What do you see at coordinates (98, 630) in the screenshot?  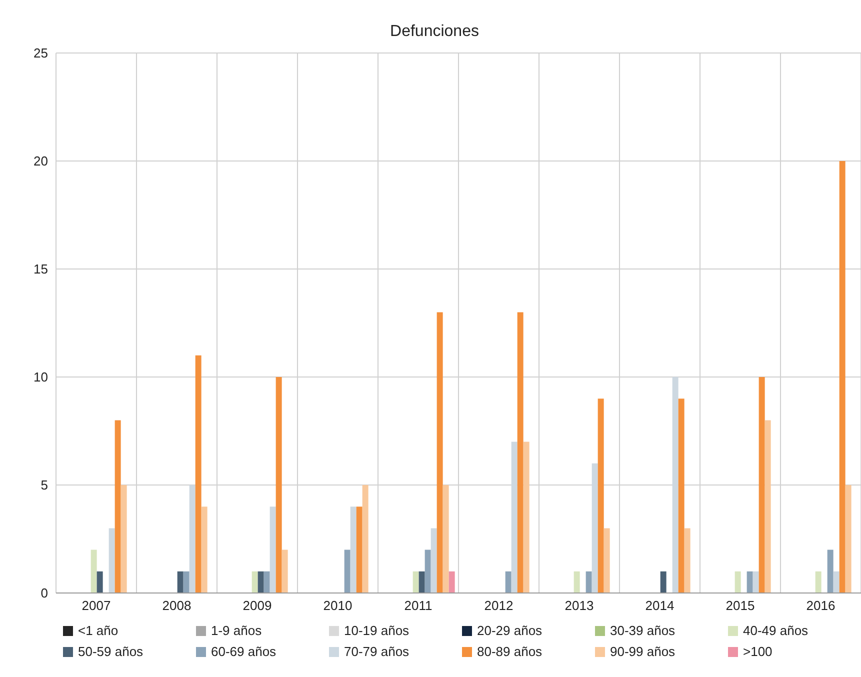 I see `legend-label: <1 año` at bounding box center [98, 630].